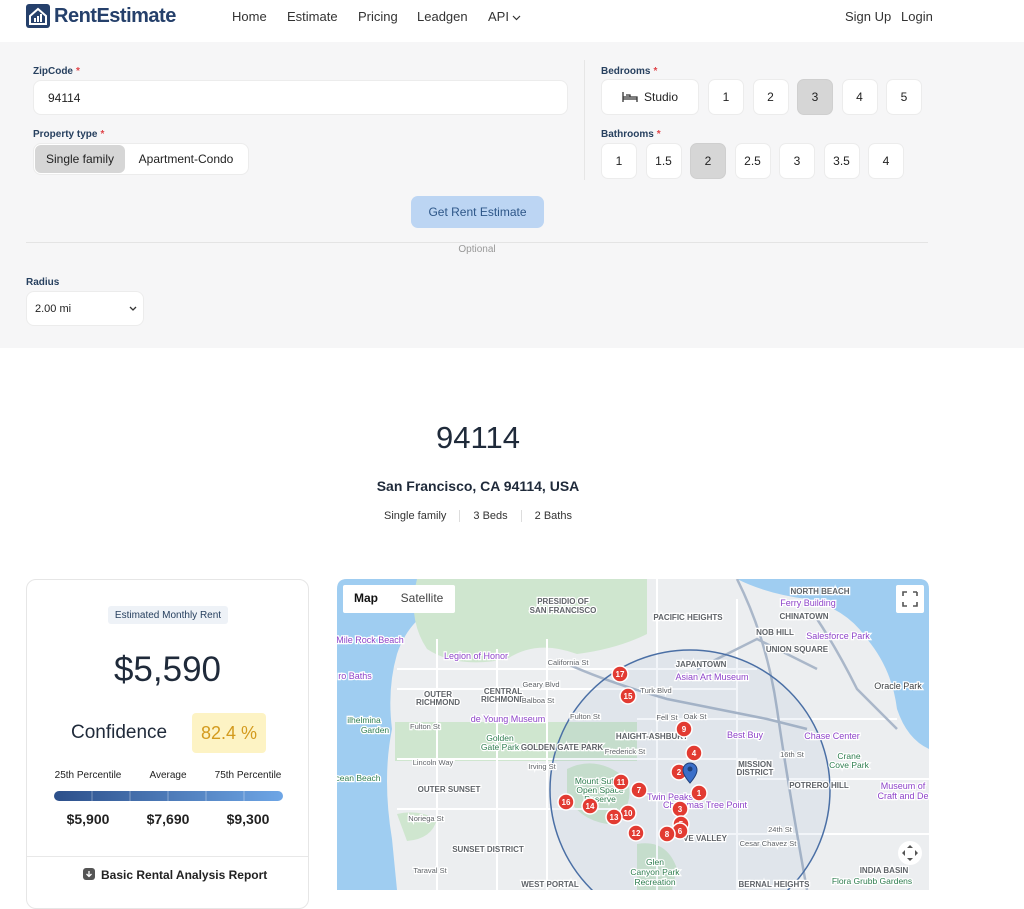  I want to click on marker-number: 9, so click(684, 729).